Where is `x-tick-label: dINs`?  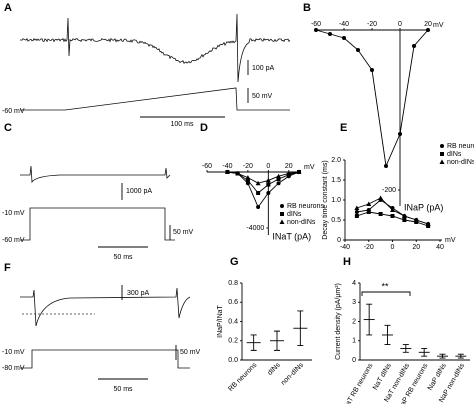 x-tick-label: dINs is located at coordinates (274, 368).